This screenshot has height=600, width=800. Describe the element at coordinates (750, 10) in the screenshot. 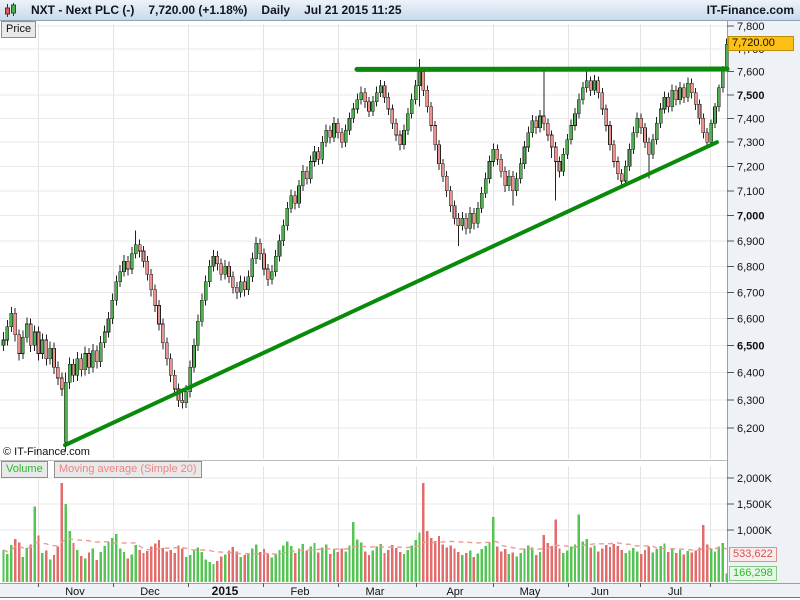

I see `brand-link: IT-Finance.com` at that location.